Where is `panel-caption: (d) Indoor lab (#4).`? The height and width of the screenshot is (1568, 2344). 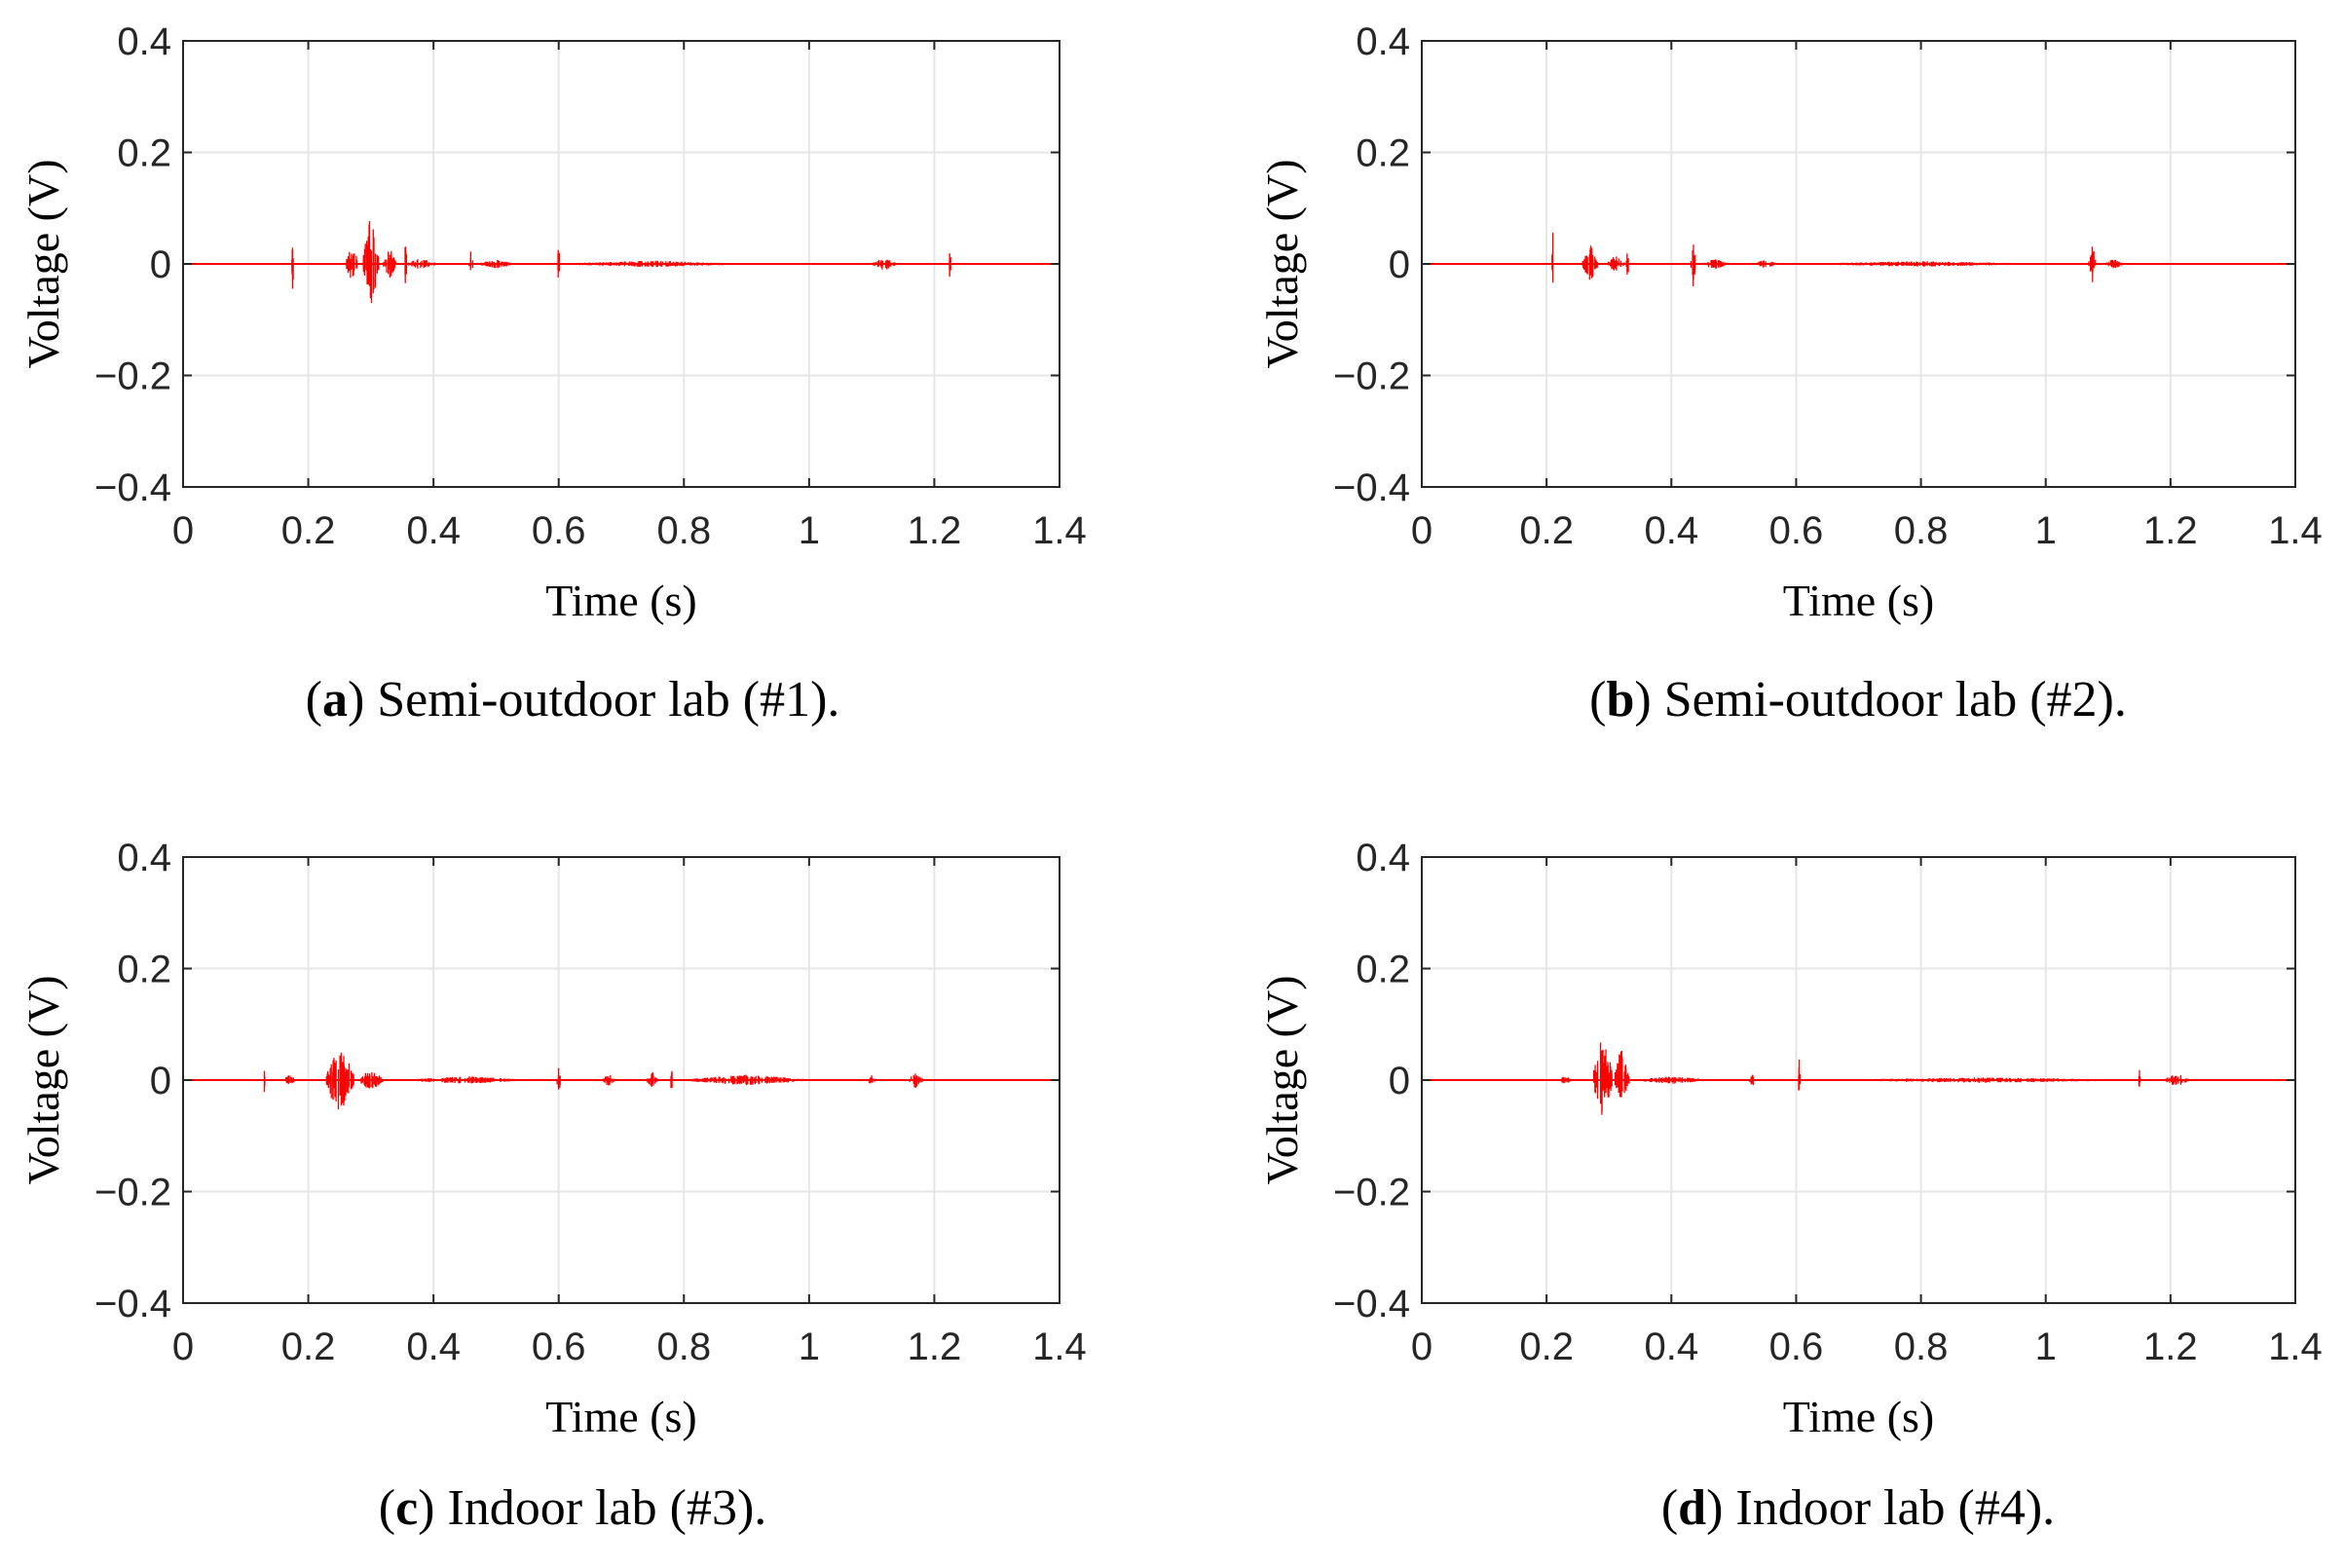
panel-caption: (d) Indoor lab (#4). is located at coordinates (1858, 1508).